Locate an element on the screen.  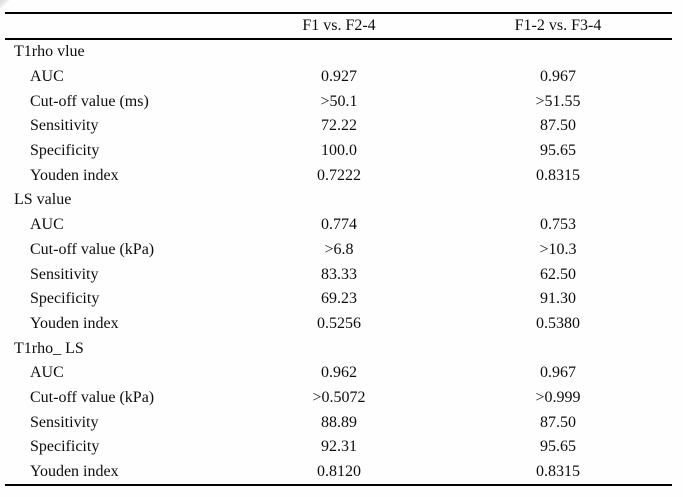
table-row: AUC 0.927 0.967 is located at coordinates (338, 77).